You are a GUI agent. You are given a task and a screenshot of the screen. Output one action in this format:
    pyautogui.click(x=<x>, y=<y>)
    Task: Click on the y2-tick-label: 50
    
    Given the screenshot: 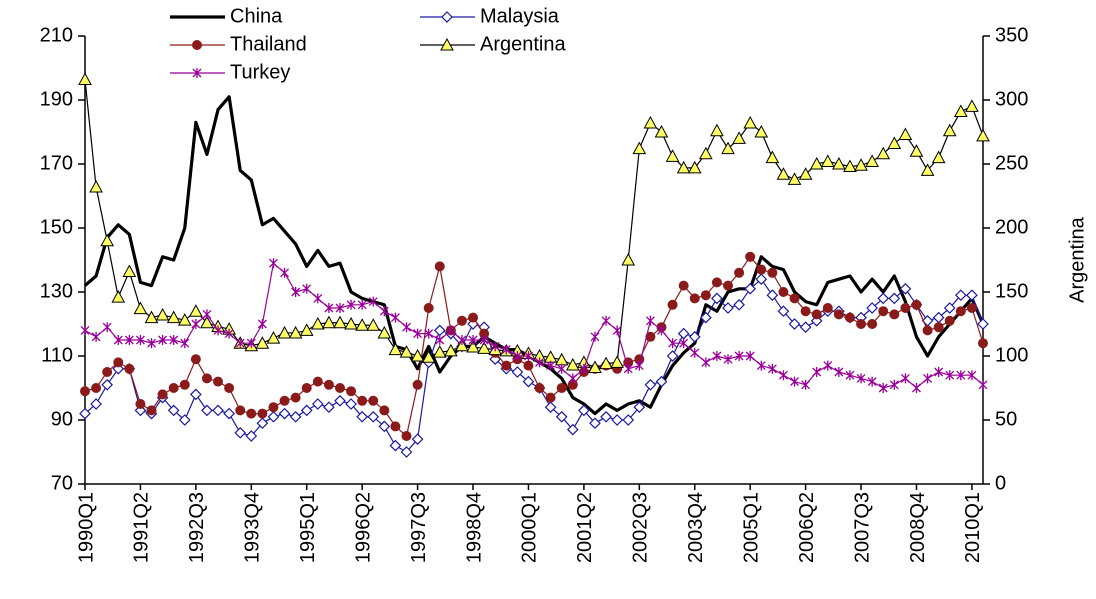 What is the action you would take?
    pyautogui.click(x=1006, y=419)
    